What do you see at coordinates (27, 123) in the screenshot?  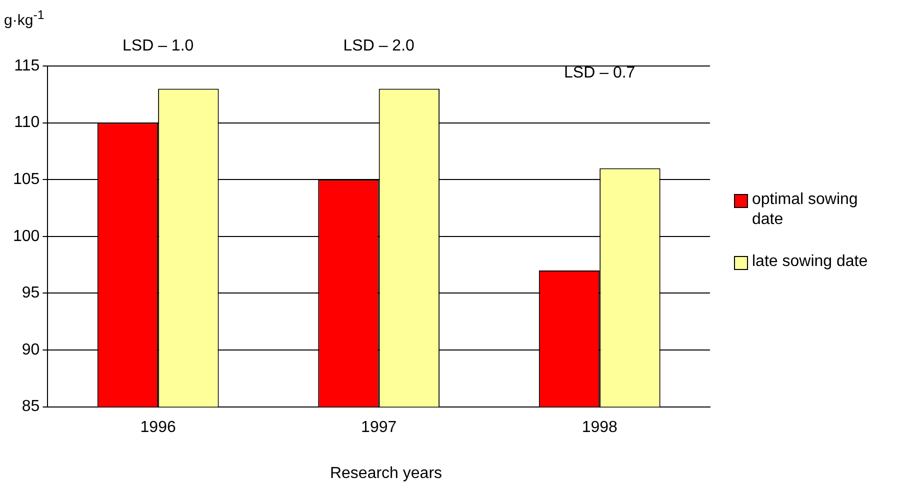 I see `y-tick-label: 110` at bounding box center [27, 123].